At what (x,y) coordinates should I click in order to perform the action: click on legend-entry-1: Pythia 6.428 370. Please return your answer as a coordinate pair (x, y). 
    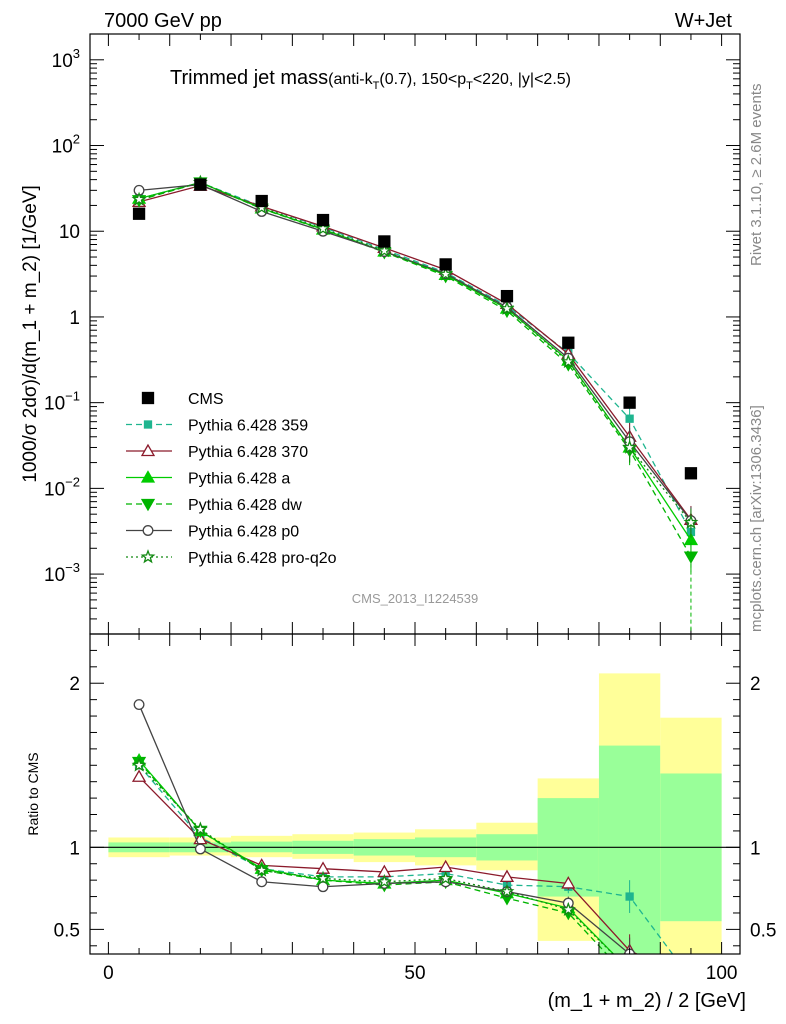
    Looking at the image, I should click on (217, 452).